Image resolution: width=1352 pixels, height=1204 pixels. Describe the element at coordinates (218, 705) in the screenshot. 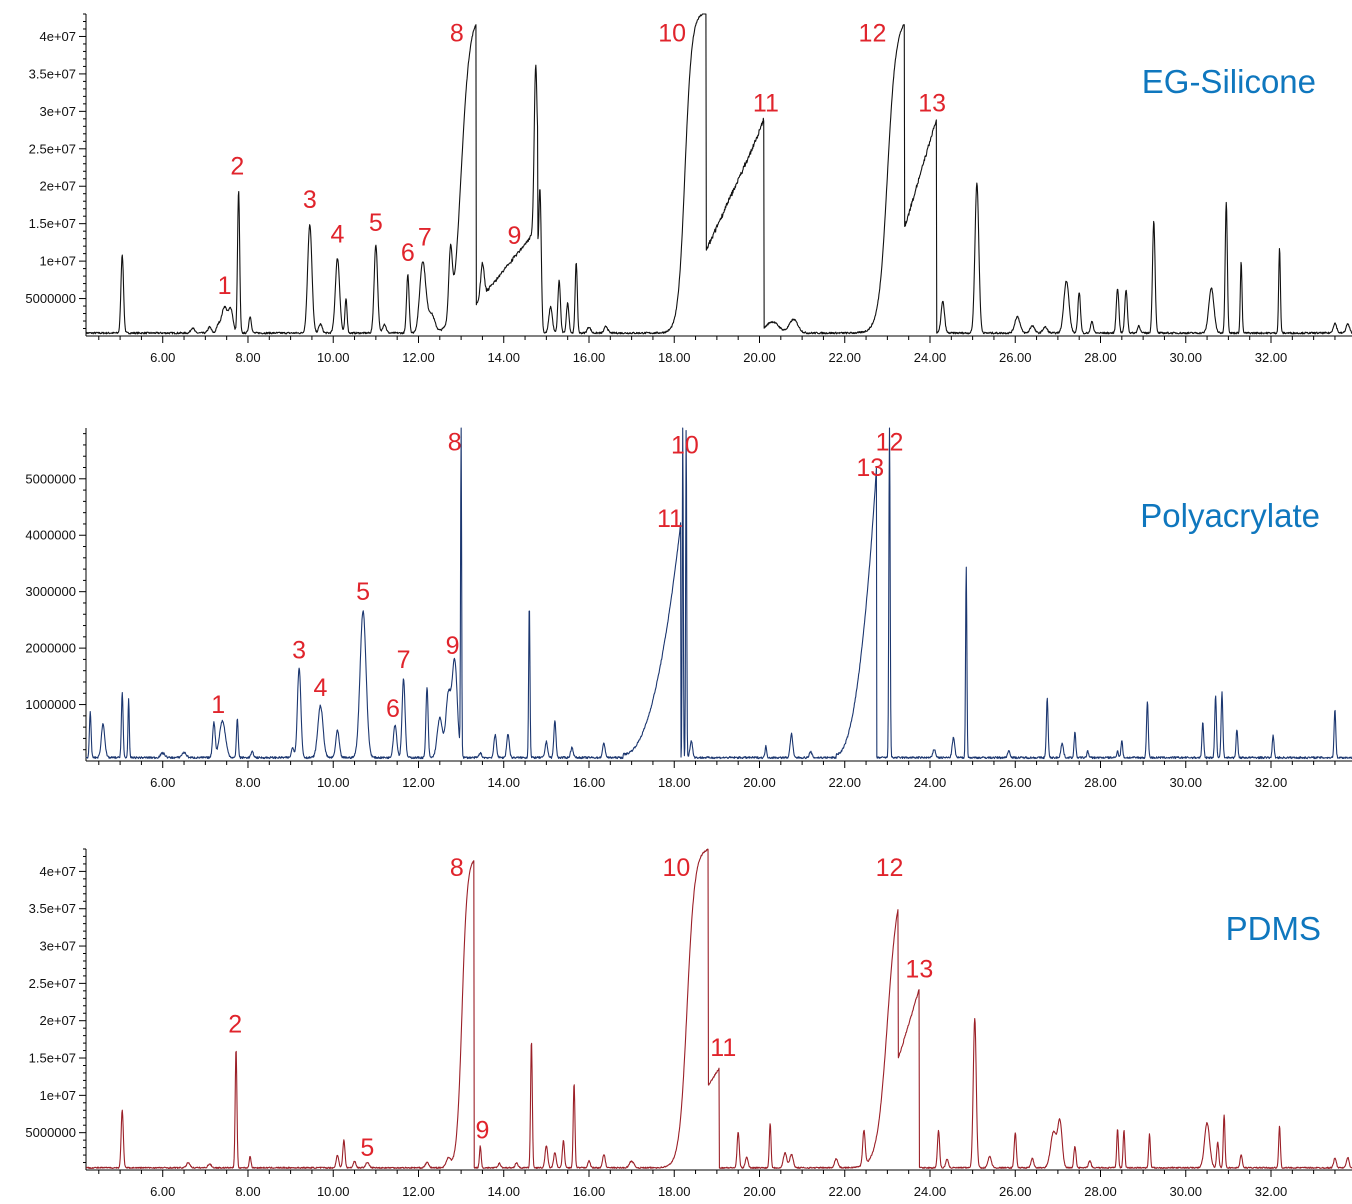

I see `peak-label: 1` at that location.